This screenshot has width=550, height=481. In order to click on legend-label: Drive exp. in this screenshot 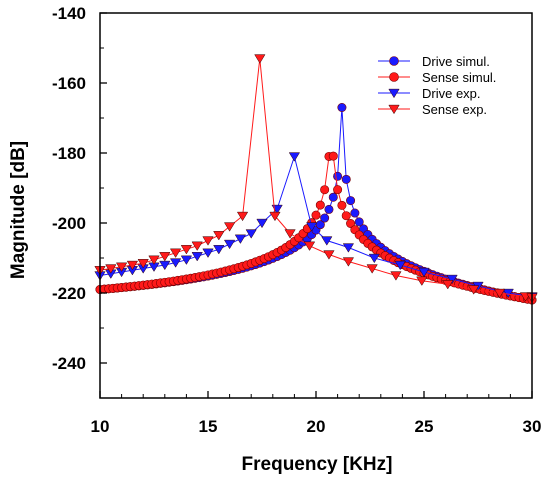, I will do `click(451, 93)`.